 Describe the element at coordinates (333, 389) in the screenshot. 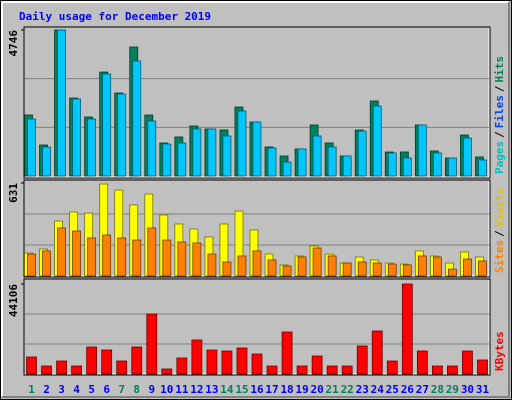

I see `x-tick-label: 21` at that location.